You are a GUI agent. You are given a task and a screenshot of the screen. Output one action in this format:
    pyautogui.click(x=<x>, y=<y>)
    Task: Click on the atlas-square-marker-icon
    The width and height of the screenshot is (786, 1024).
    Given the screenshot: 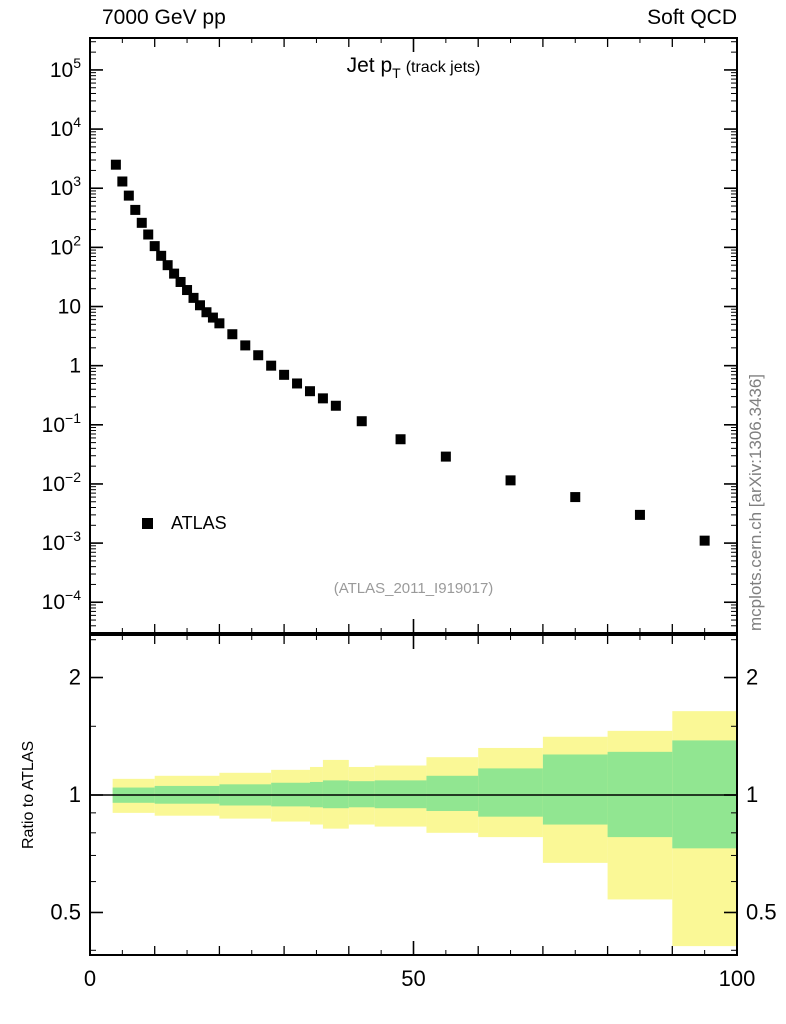 What is the action you would take?
    pyautogui.click(x=147, y=523)
    